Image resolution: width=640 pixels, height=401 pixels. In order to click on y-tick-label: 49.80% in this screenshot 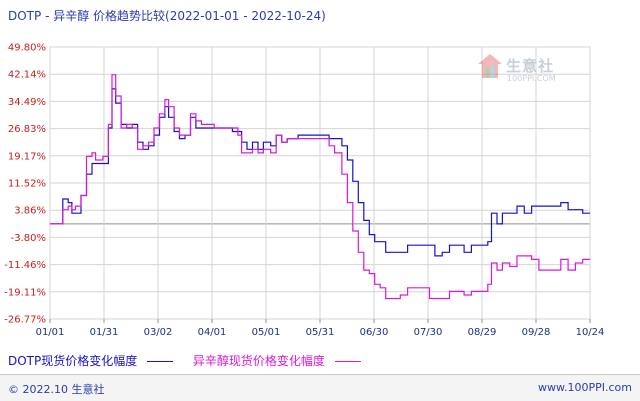, I will do `click(27, 48)`.